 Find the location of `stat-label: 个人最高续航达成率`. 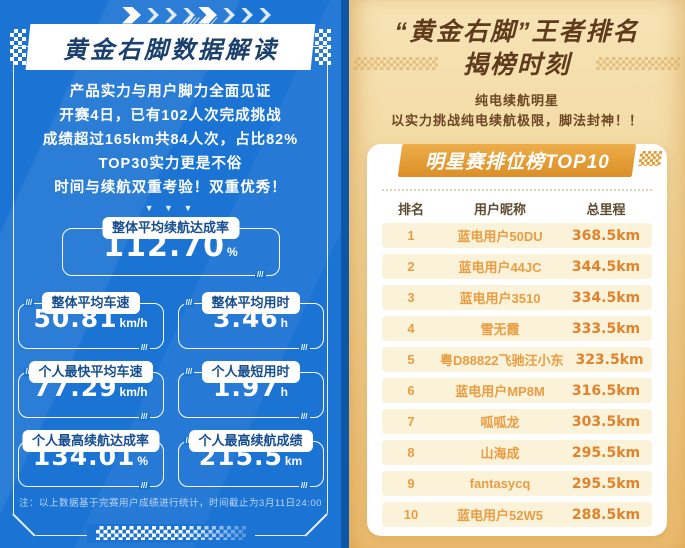

stat-label: 个人最高续航达成率 is located at coordinates (90, 441).